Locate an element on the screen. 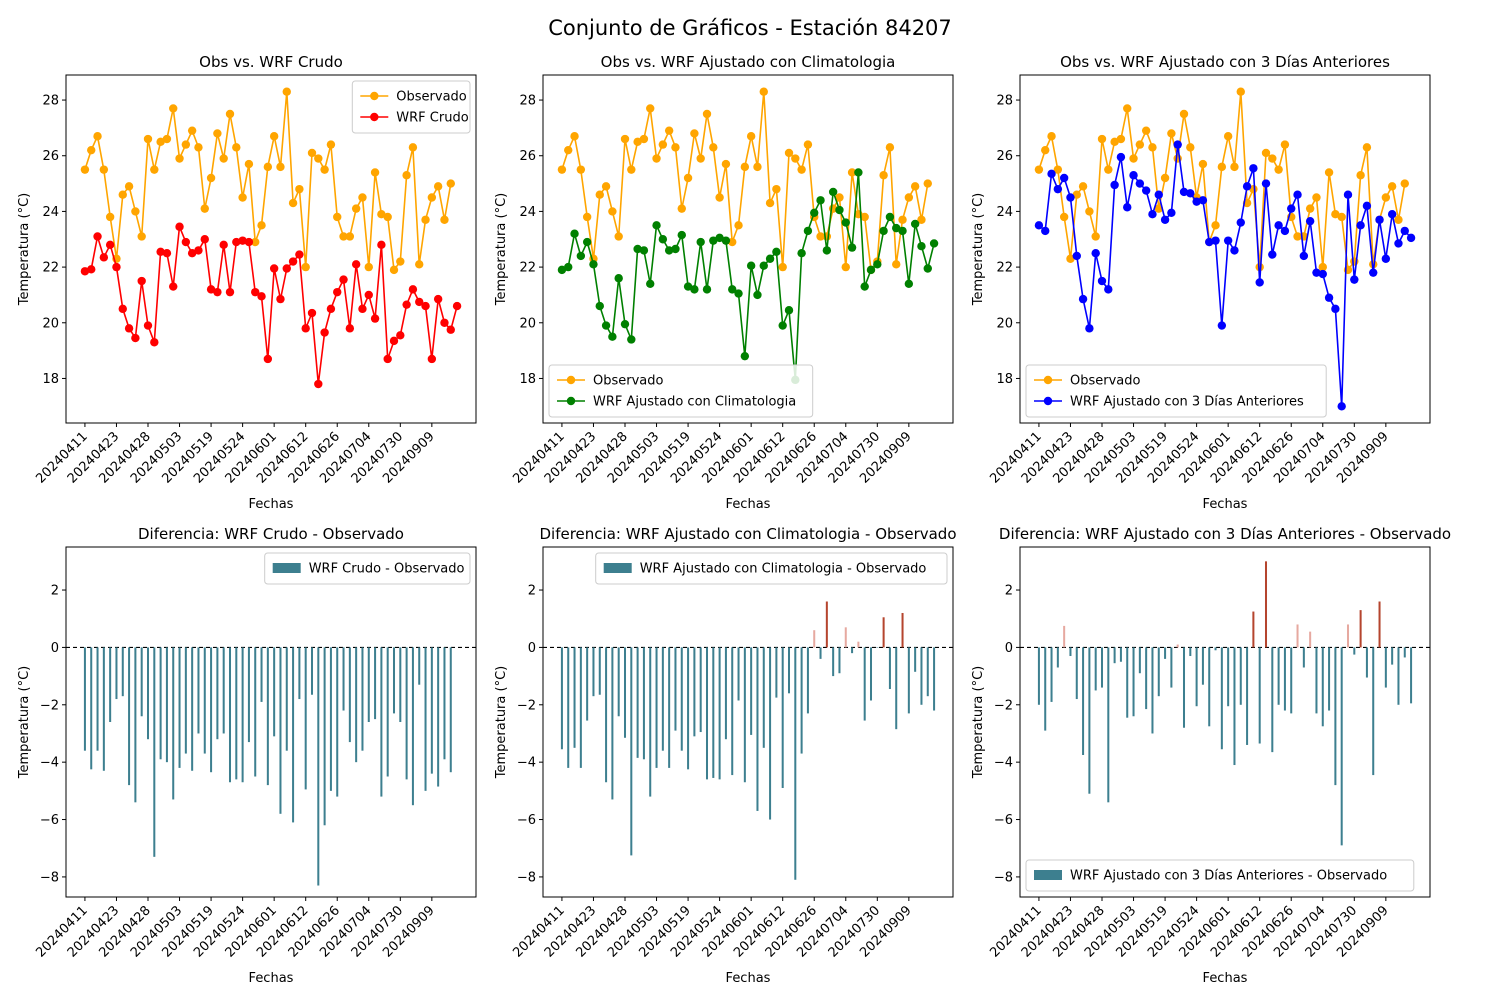 Image resolution: width=1500 pixels, height=1000 pixels. legend-label: WRF Crudo - Observado is located at coordinates (387, 569).